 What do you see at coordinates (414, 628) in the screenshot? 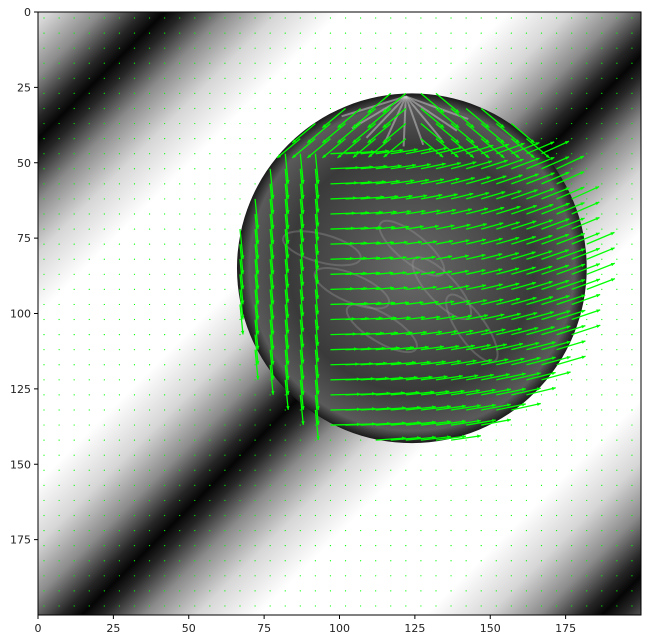
I see `x-tick-label: 125` at bounding box center [414, 628].